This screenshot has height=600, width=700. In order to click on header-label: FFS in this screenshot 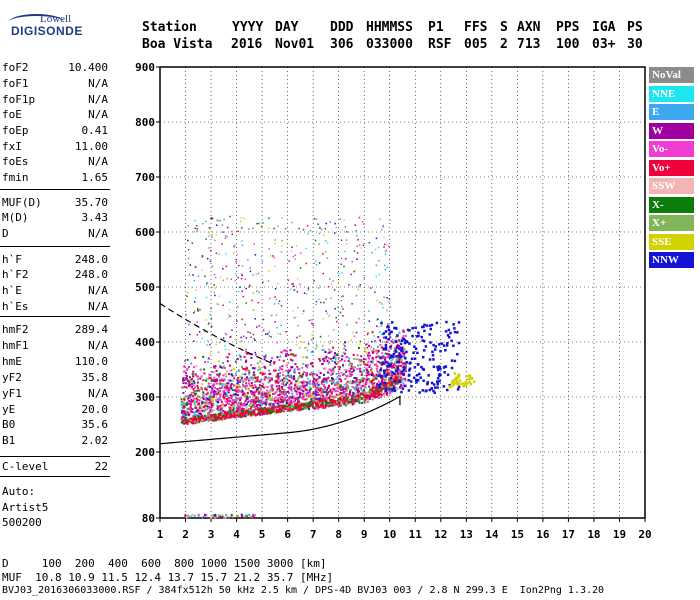, I will do `click(476, 27)`.